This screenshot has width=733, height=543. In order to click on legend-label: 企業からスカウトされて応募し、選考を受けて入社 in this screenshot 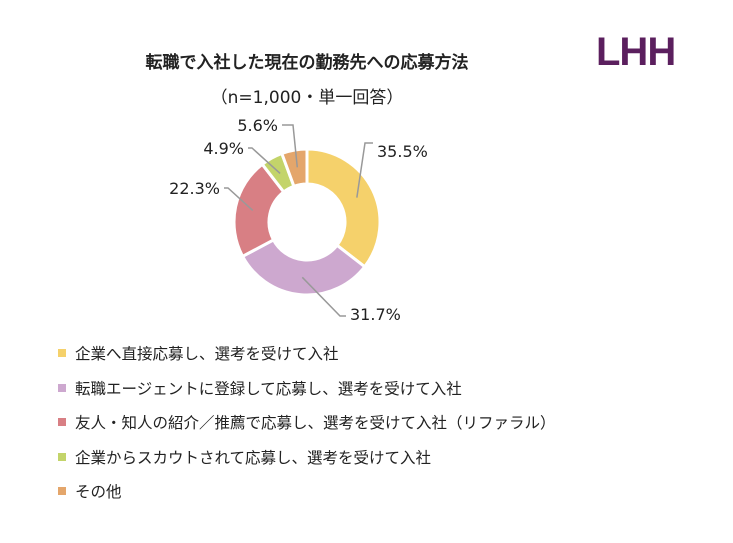, I will do `click(253, 457)`.